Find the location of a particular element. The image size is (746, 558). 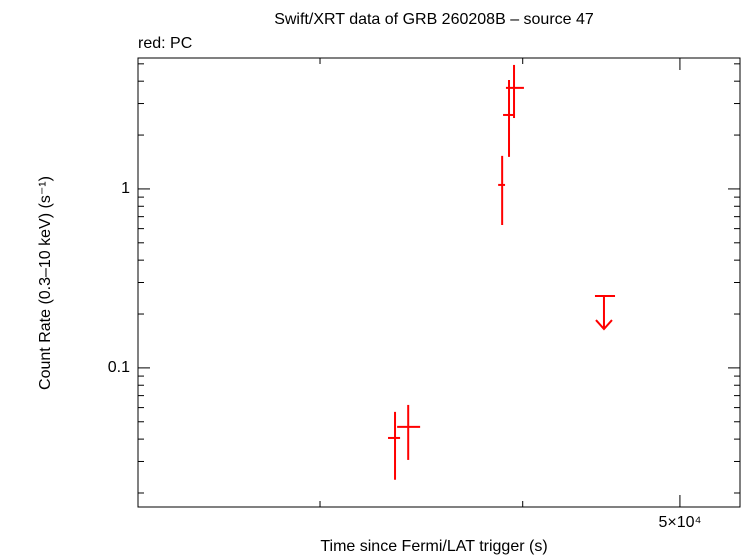

y-tick-label: 0.1 is located at coordinates (119, 367).